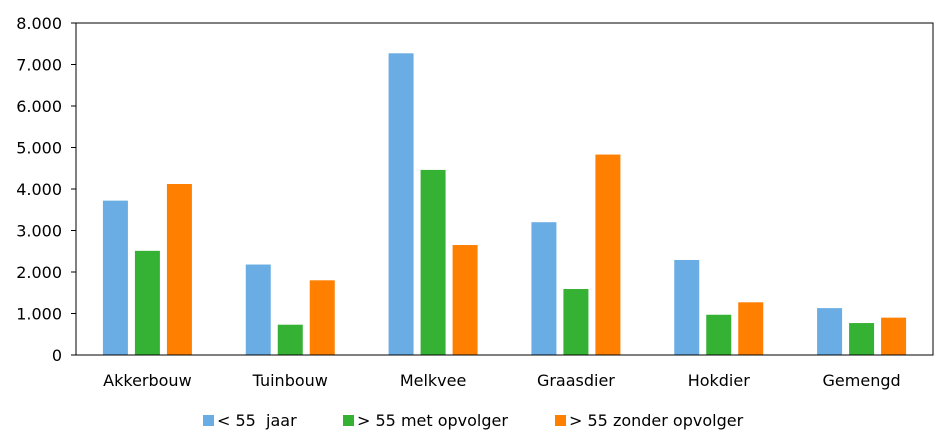  What do you see at coordinates (39, 314) in the screenshot?
I see `y-tick-label: 1.000` at bounding box center [39, 314].